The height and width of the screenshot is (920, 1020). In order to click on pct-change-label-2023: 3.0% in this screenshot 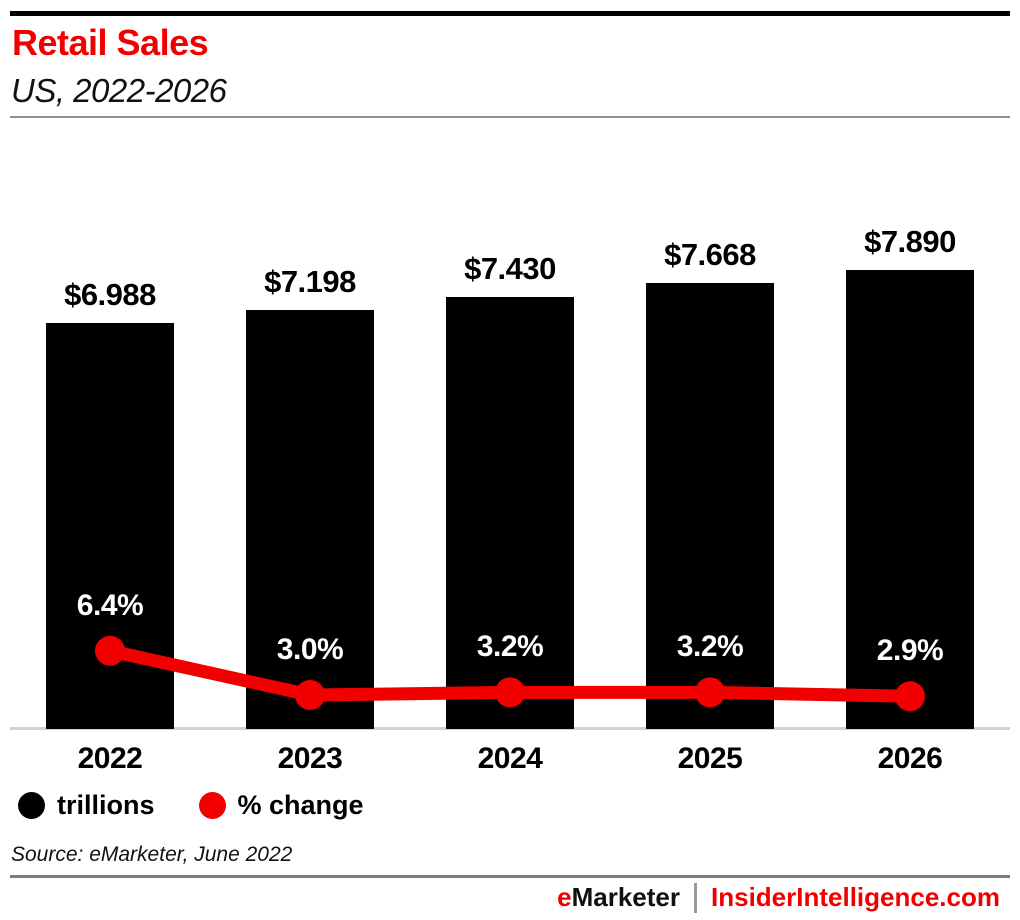, I will do `click(310, 649)`.